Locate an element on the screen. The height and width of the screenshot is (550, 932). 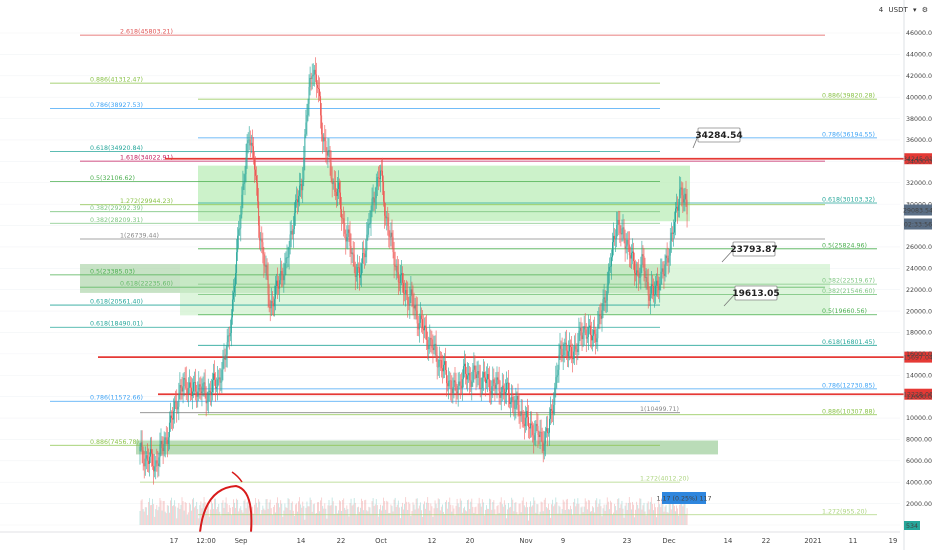
volume-info-tag is located at coordinates (684, 498).